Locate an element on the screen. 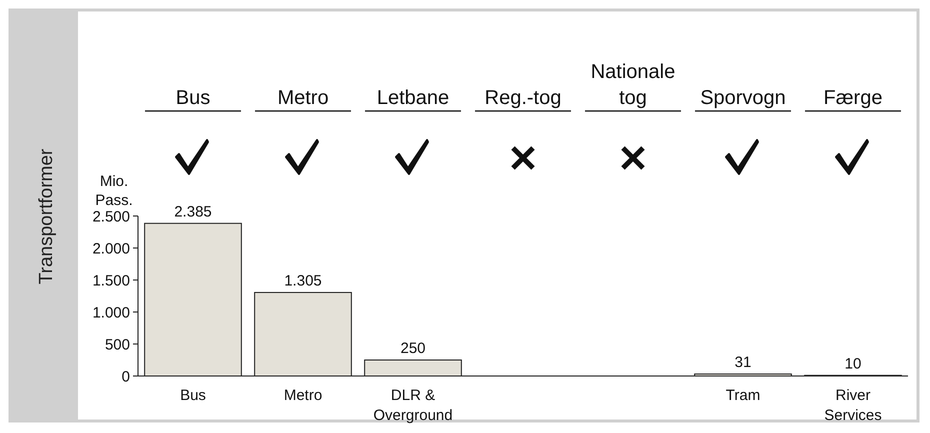  text: Reg.-tog is located at coordinates (523, 98).